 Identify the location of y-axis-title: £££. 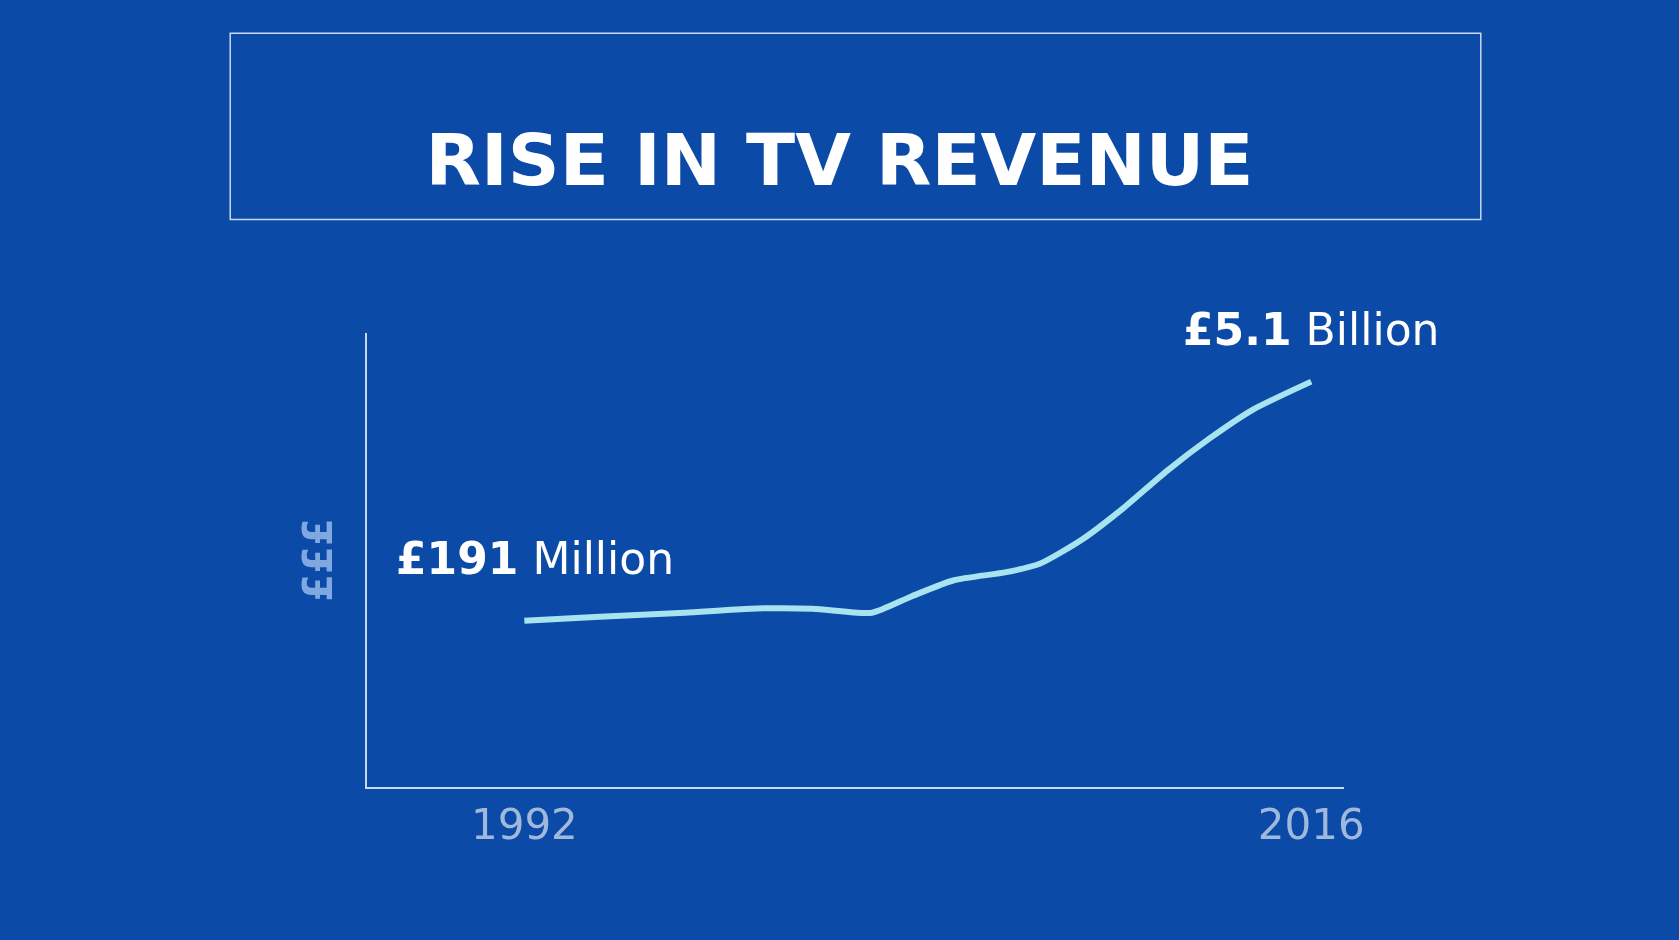
(318, 560).